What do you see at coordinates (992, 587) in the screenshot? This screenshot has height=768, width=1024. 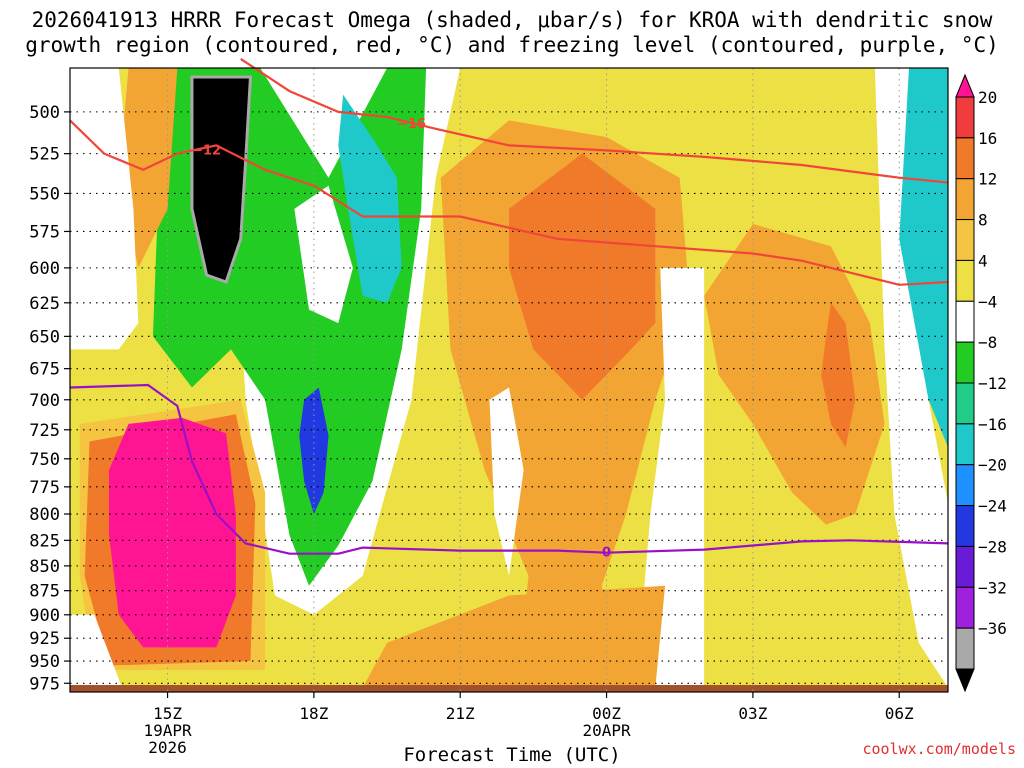 I see `colorbar-label: −32` at bounding box center [992, 587].